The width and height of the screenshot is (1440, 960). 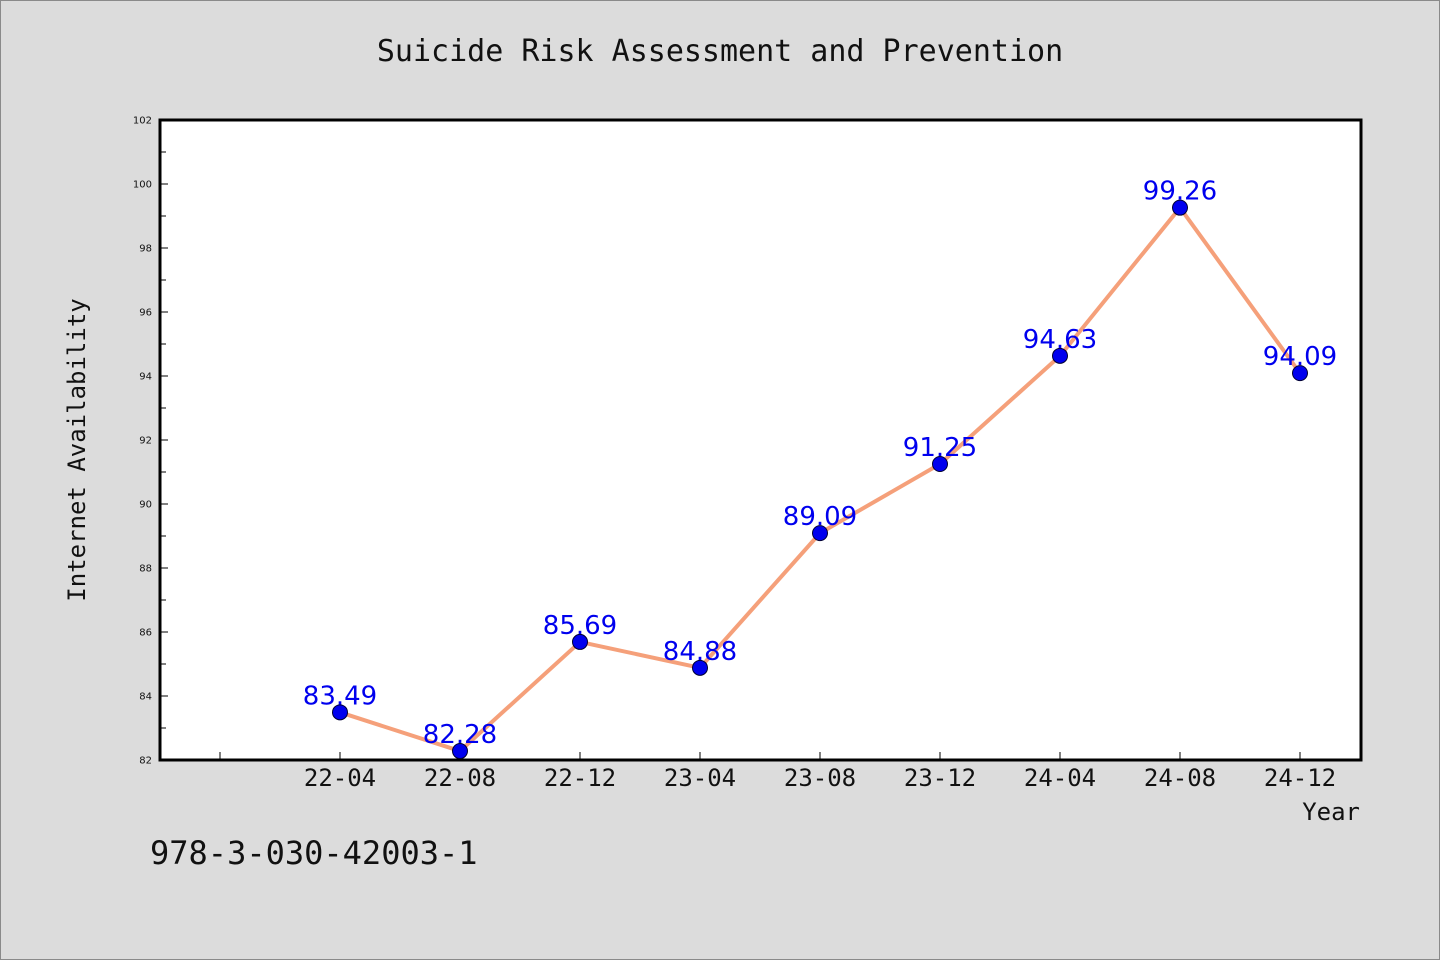 I want to click on data-label: 91.25, so click(x=940, y=448).